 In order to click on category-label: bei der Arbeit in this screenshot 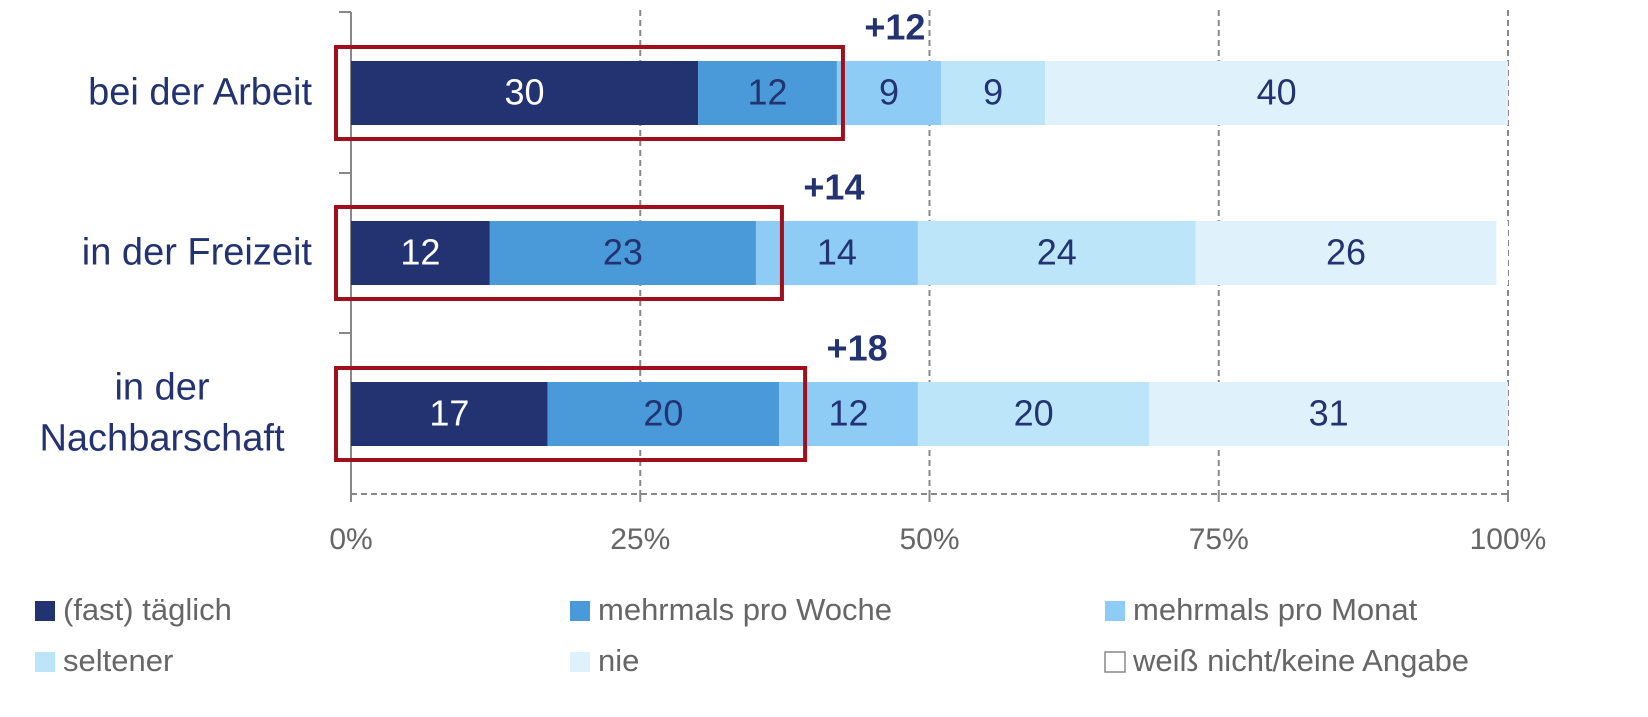, I will do `click(200, 92)`.